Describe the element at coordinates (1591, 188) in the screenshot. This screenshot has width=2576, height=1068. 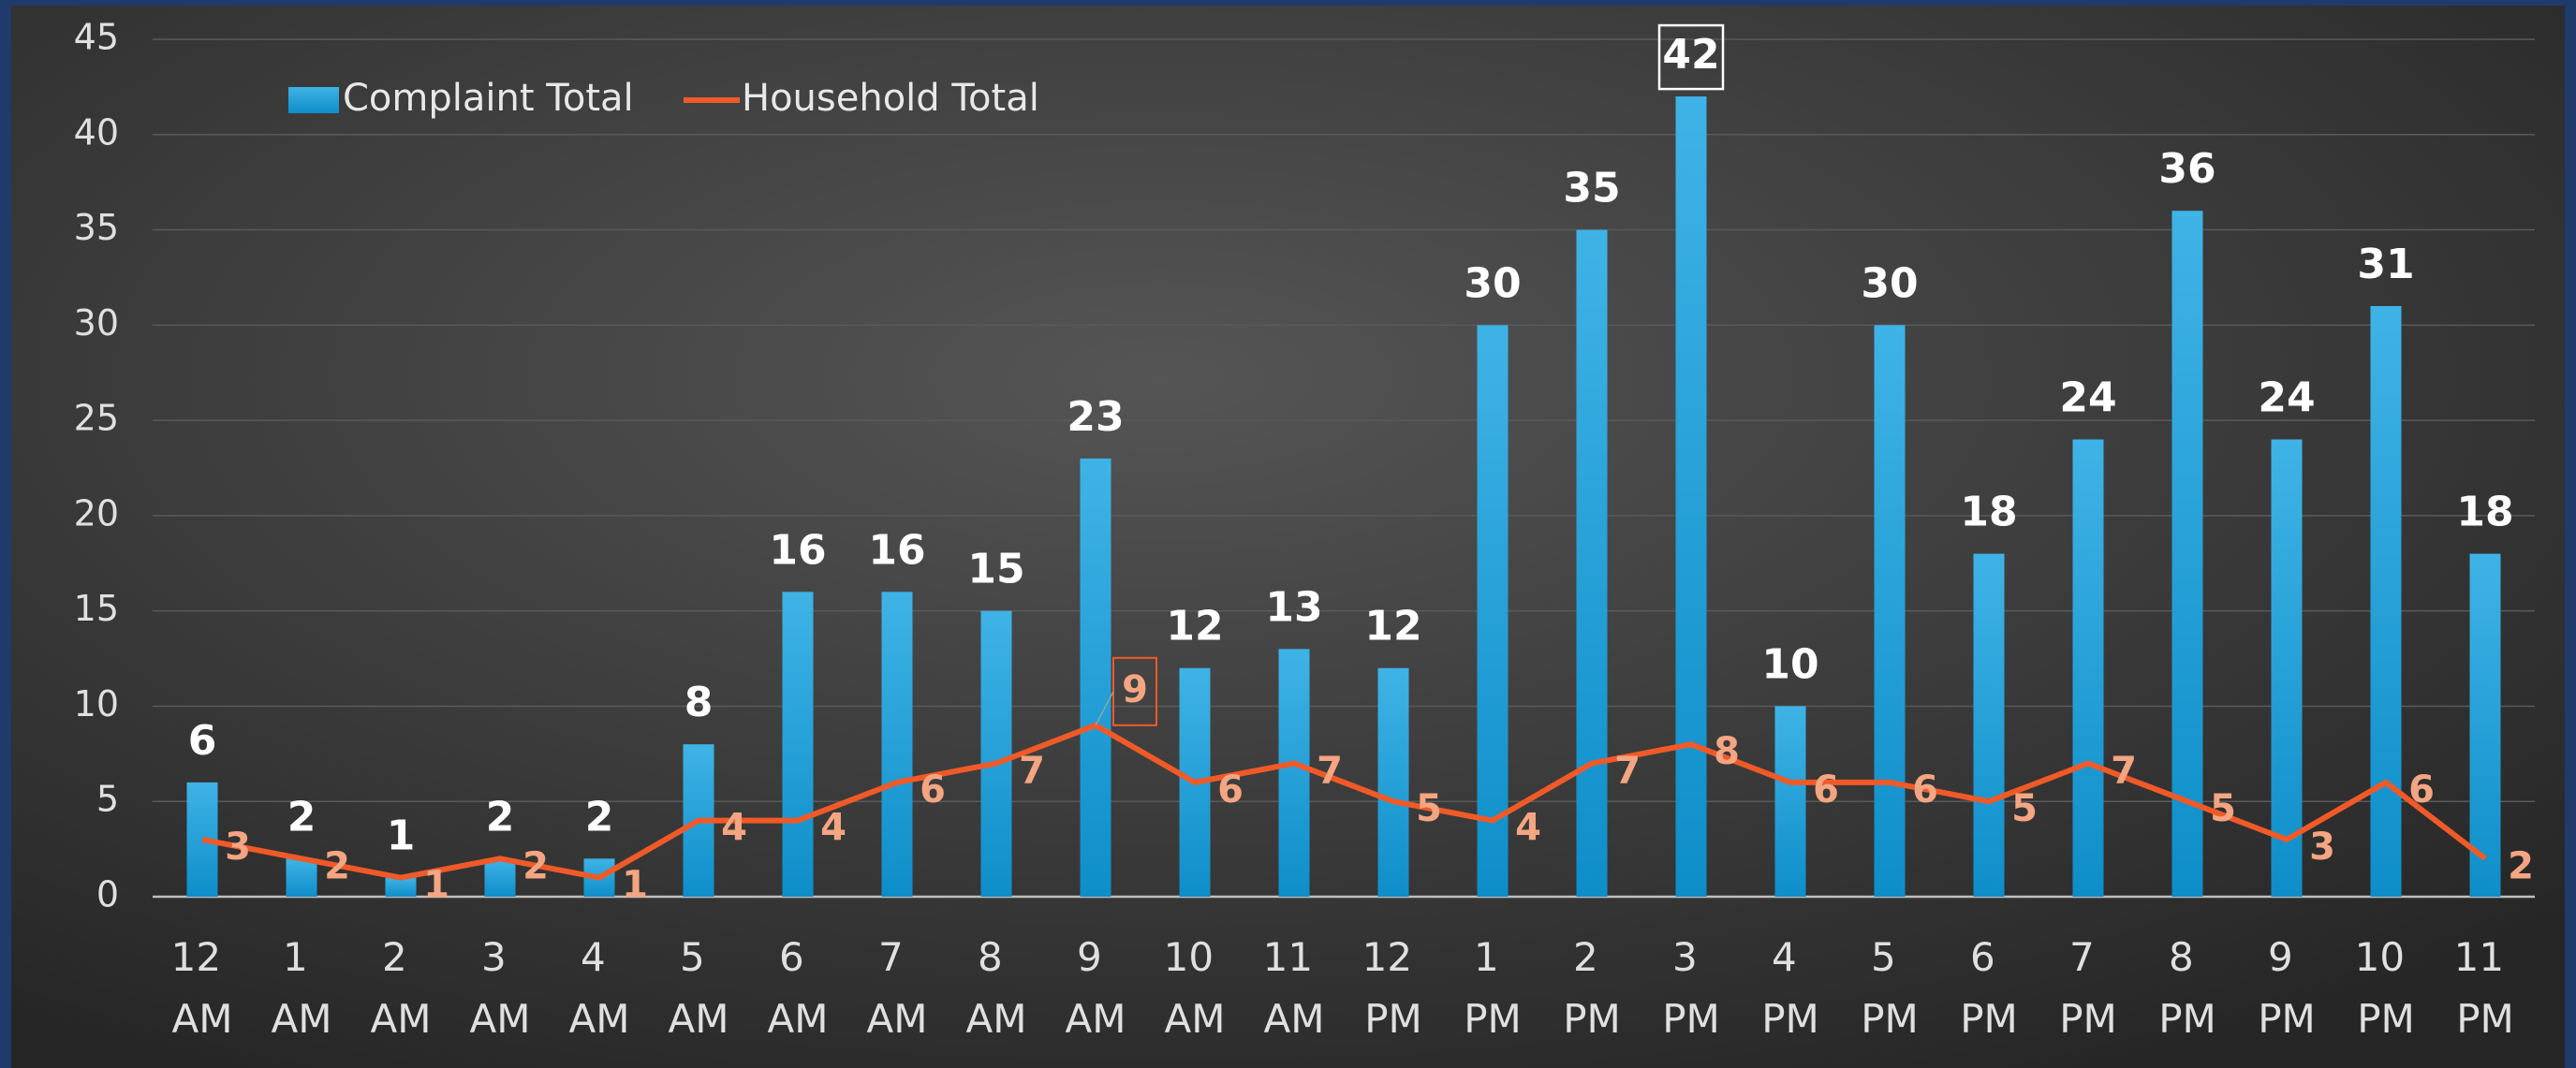
I see `data-label: 35` at that location.